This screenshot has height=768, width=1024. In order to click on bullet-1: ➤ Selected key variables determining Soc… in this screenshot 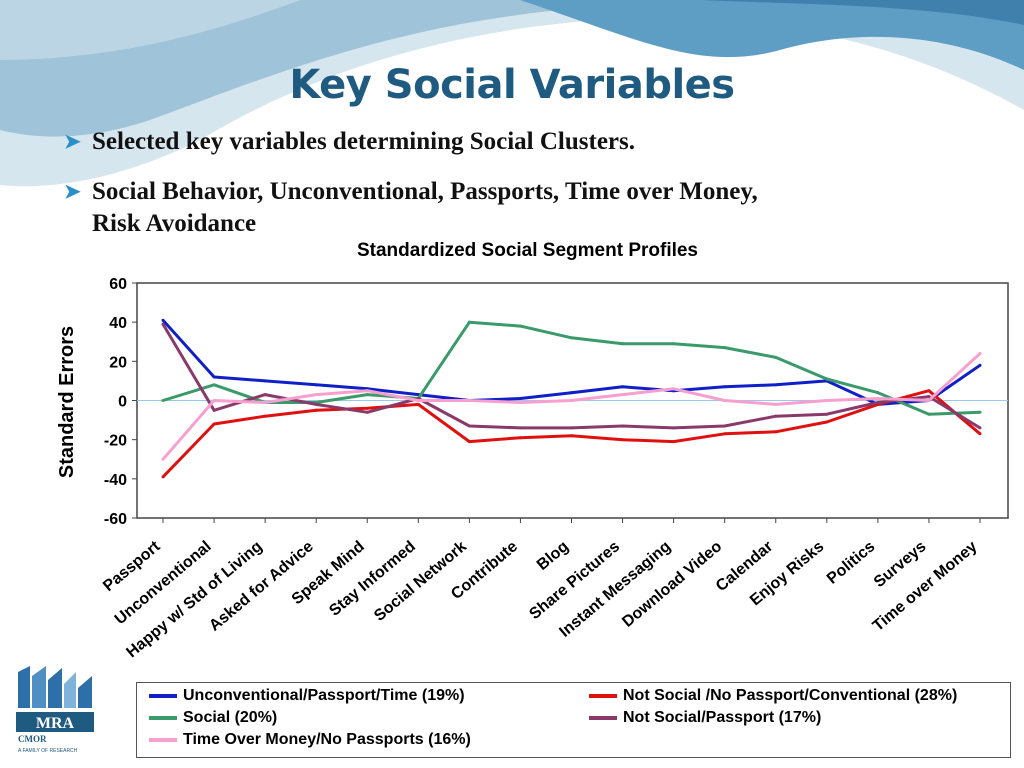, I will do `click(514, 143)`.